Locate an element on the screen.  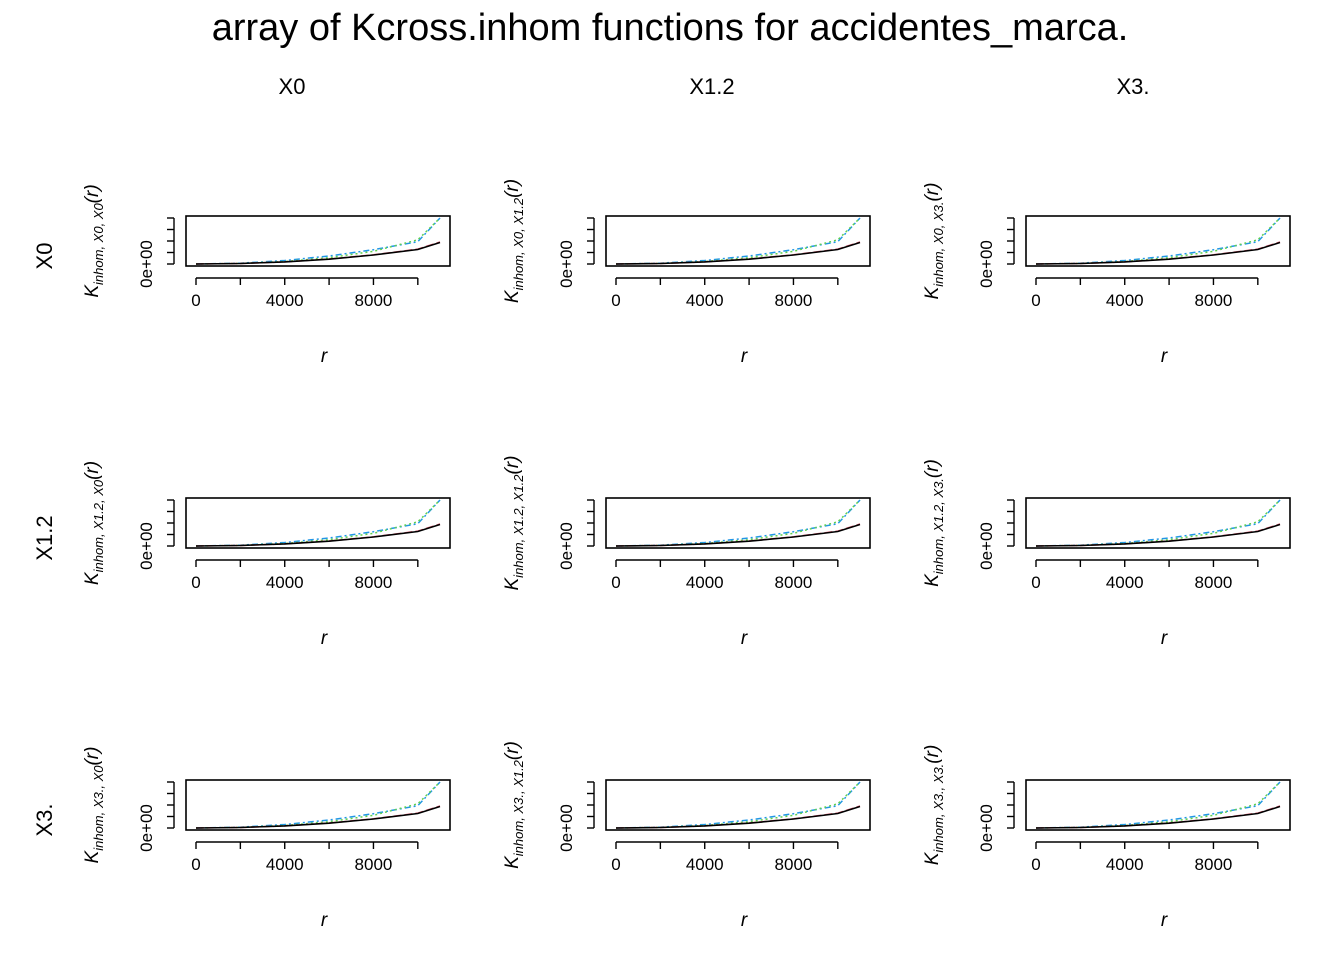
panel-3-1: 0 4000 8000 0e+00 r Kinhom, X3., X0(r) is located at coordinates (266, 839).